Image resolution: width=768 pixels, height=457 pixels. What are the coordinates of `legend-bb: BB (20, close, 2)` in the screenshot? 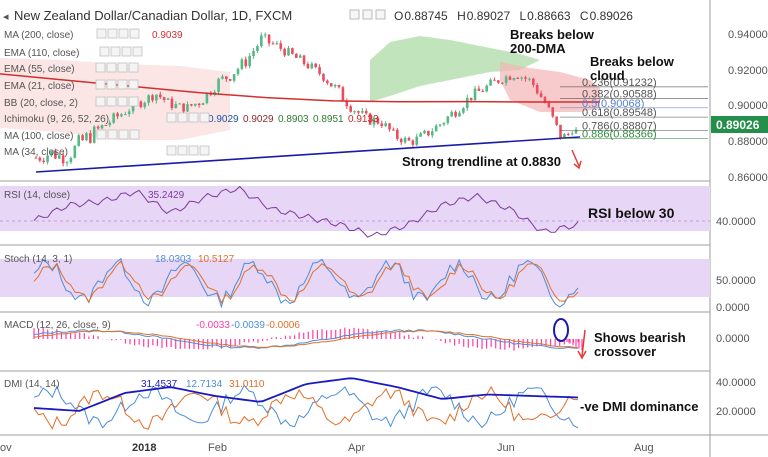 It's located at (41, 103).